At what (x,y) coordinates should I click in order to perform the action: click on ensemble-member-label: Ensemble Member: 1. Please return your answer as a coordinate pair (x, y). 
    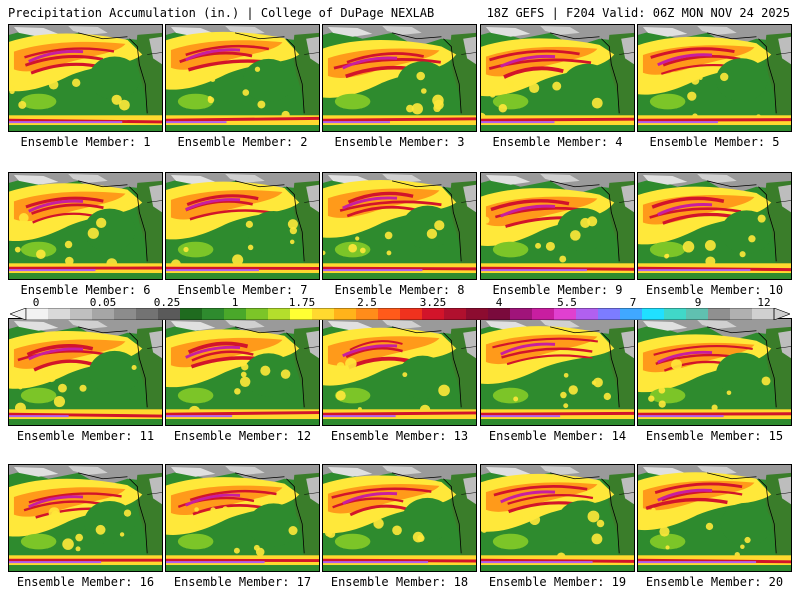
    Looking at the image, I should click on (85, 142).